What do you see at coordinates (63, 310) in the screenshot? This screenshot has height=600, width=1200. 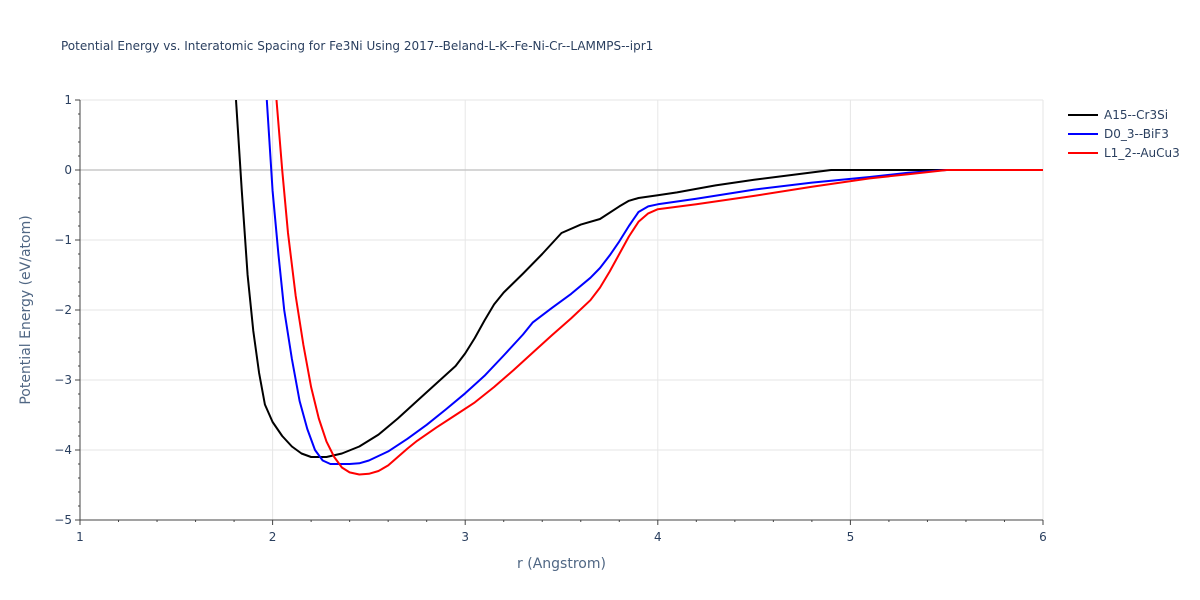 I see `y-tick-label: −2` at bounding box center [63, 310].